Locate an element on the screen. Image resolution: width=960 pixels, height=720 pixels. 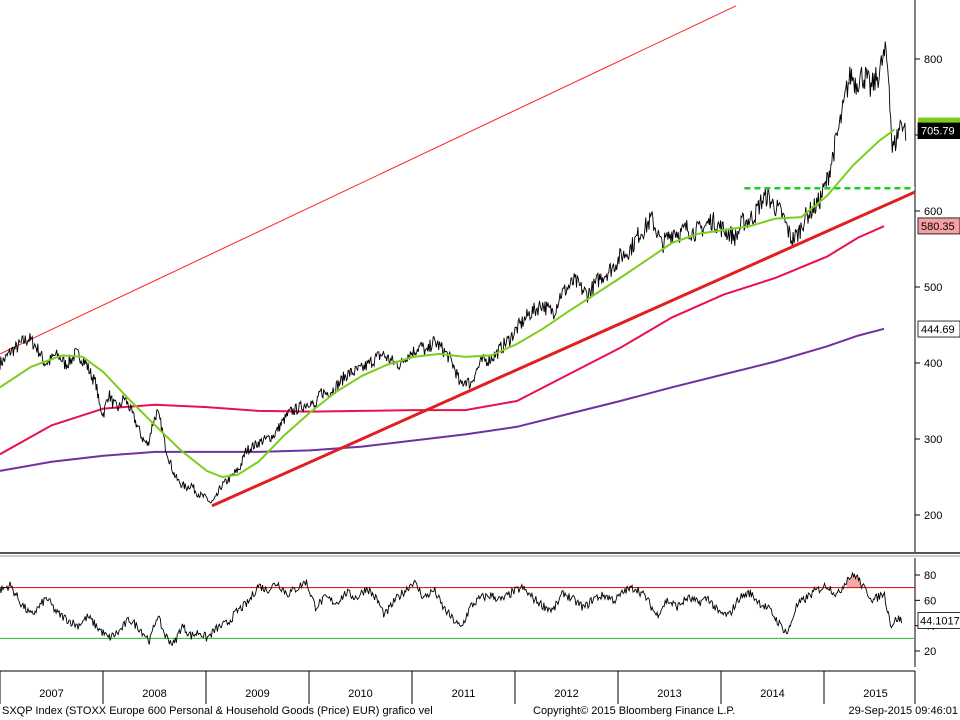
last-value-label-1: 580.35 is located at coordinates (938, 226).